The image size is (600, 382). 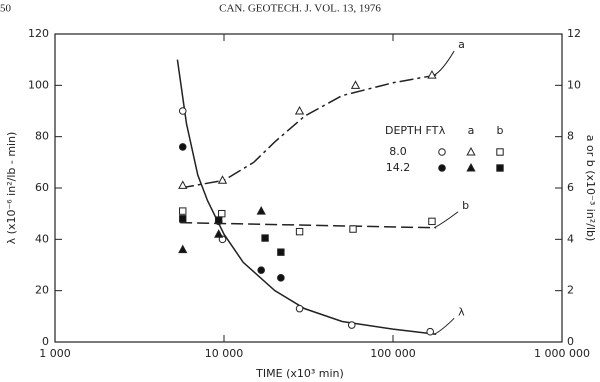 I want to click on y2-tick-label: 0, so click(x=570, y=341).